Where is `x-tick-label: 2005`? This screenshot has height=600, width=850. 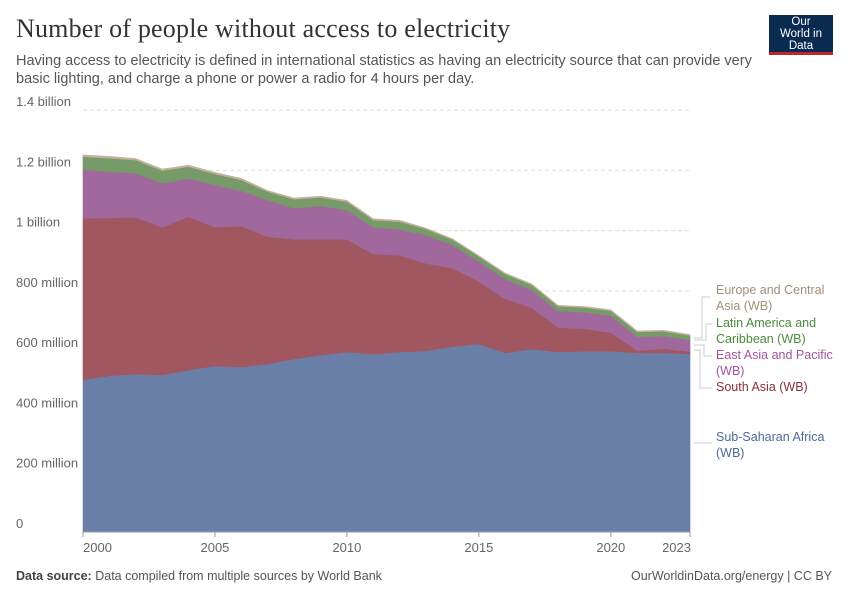 x-tick-label: 2005 is located at coordinates (214, 547).